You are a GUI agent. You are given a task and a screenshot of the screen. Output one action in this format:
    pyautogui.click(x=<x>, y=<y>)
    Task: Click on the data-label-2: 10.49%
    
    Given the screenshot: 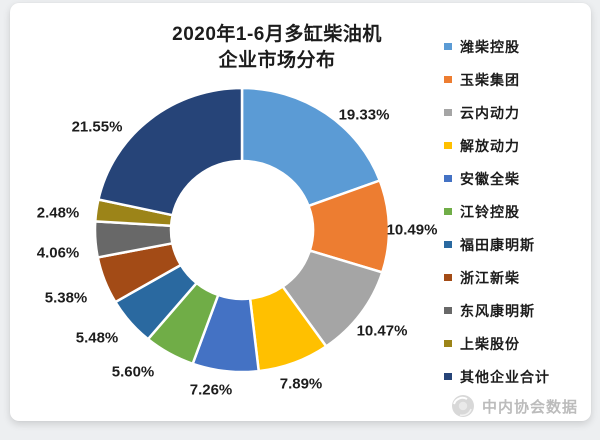 What is the action you would take?
    pyautogui.click(x=412, y=230)
    